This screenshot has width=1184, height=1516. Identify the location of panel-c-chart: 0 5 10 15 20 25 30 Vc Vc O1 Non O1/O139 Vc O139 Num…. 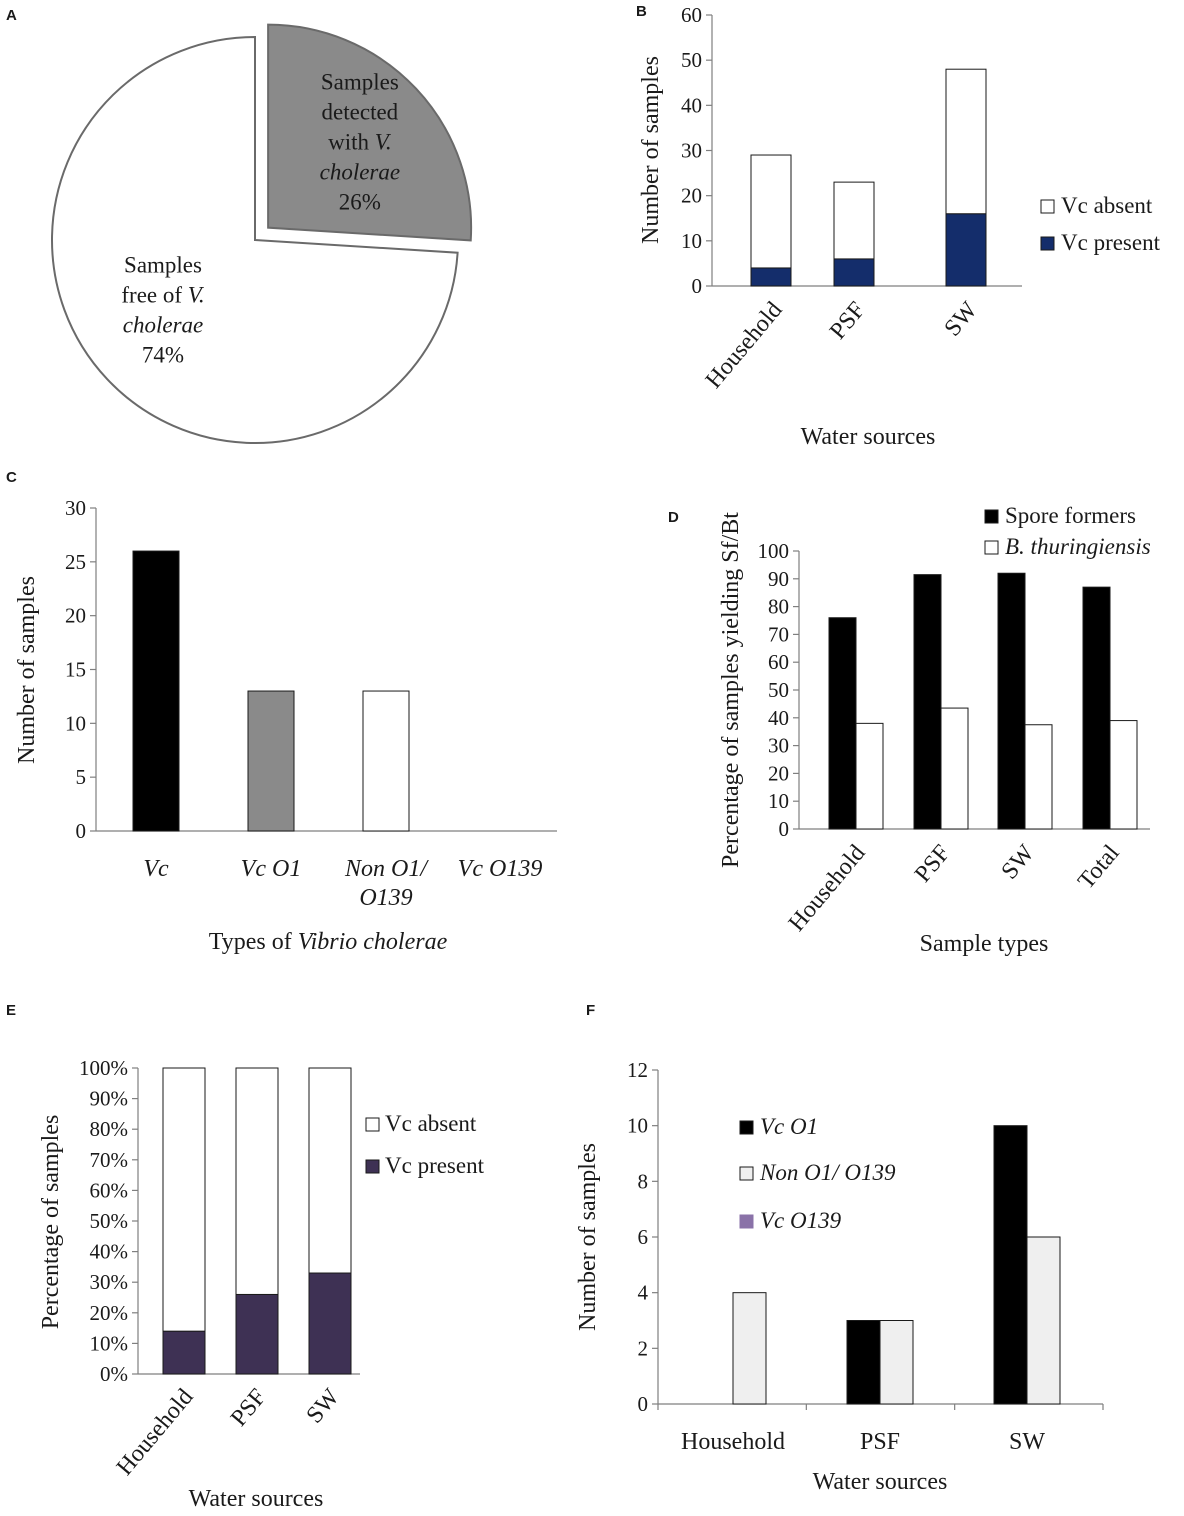
(285, 725).